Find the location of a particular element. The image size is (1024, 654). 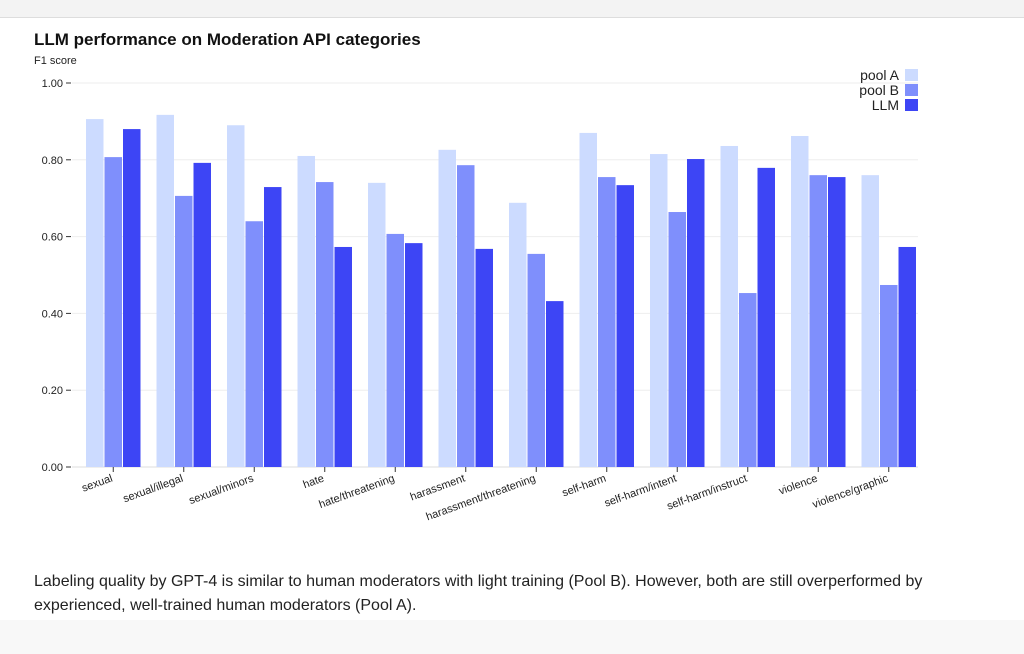

legend-label: pool B is located at coordinates (879, 90).